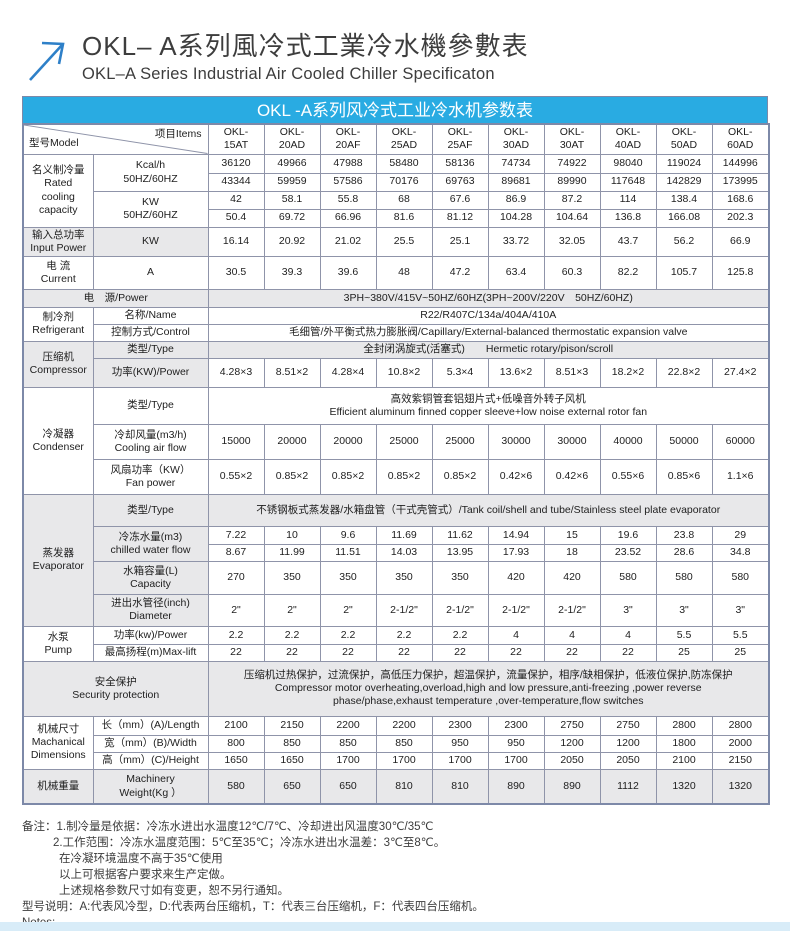  I want to click on row-item-label: 高（mm）(C)/Height, so click(150, 760).